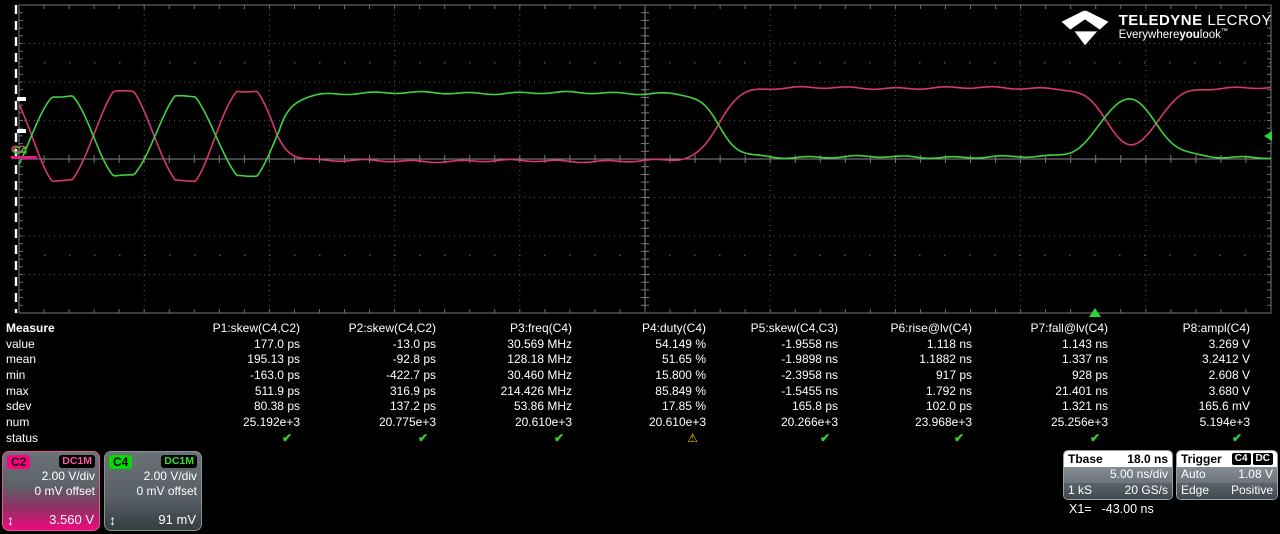 Image resolution: width=1280 pixels, height=534 pixels. Describe the element at coordinates (931, 328) in the screenshot. I see `measure-col-header-p6: P6:rise@lv(C4)` at that location.